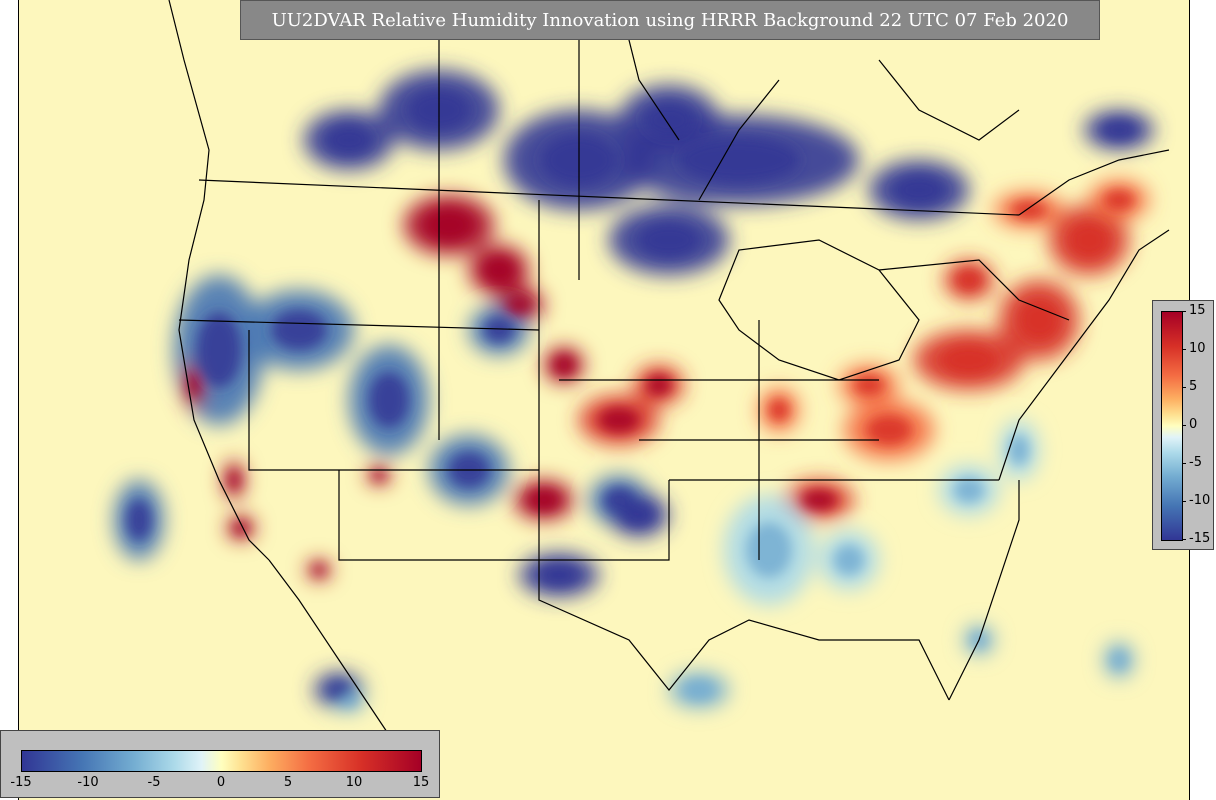  Describe the element at coordinates (1196, 538) in the screenshot. I see `colorbar-vertical-tick: -15` at that location.